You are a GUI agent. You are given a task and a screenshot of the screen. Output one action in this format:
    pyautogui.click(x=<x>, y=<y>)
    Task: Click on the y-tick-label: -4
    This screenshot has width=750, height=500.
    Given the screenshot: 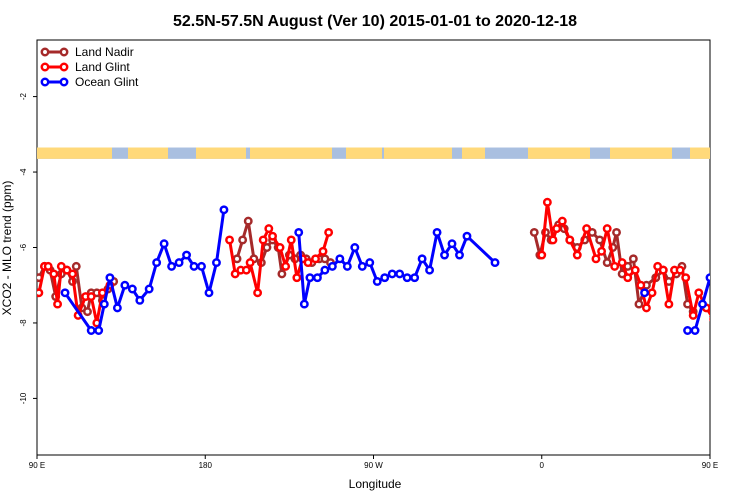 What is the action you would take?
    pyautogui.click(x=23, y=172)
    